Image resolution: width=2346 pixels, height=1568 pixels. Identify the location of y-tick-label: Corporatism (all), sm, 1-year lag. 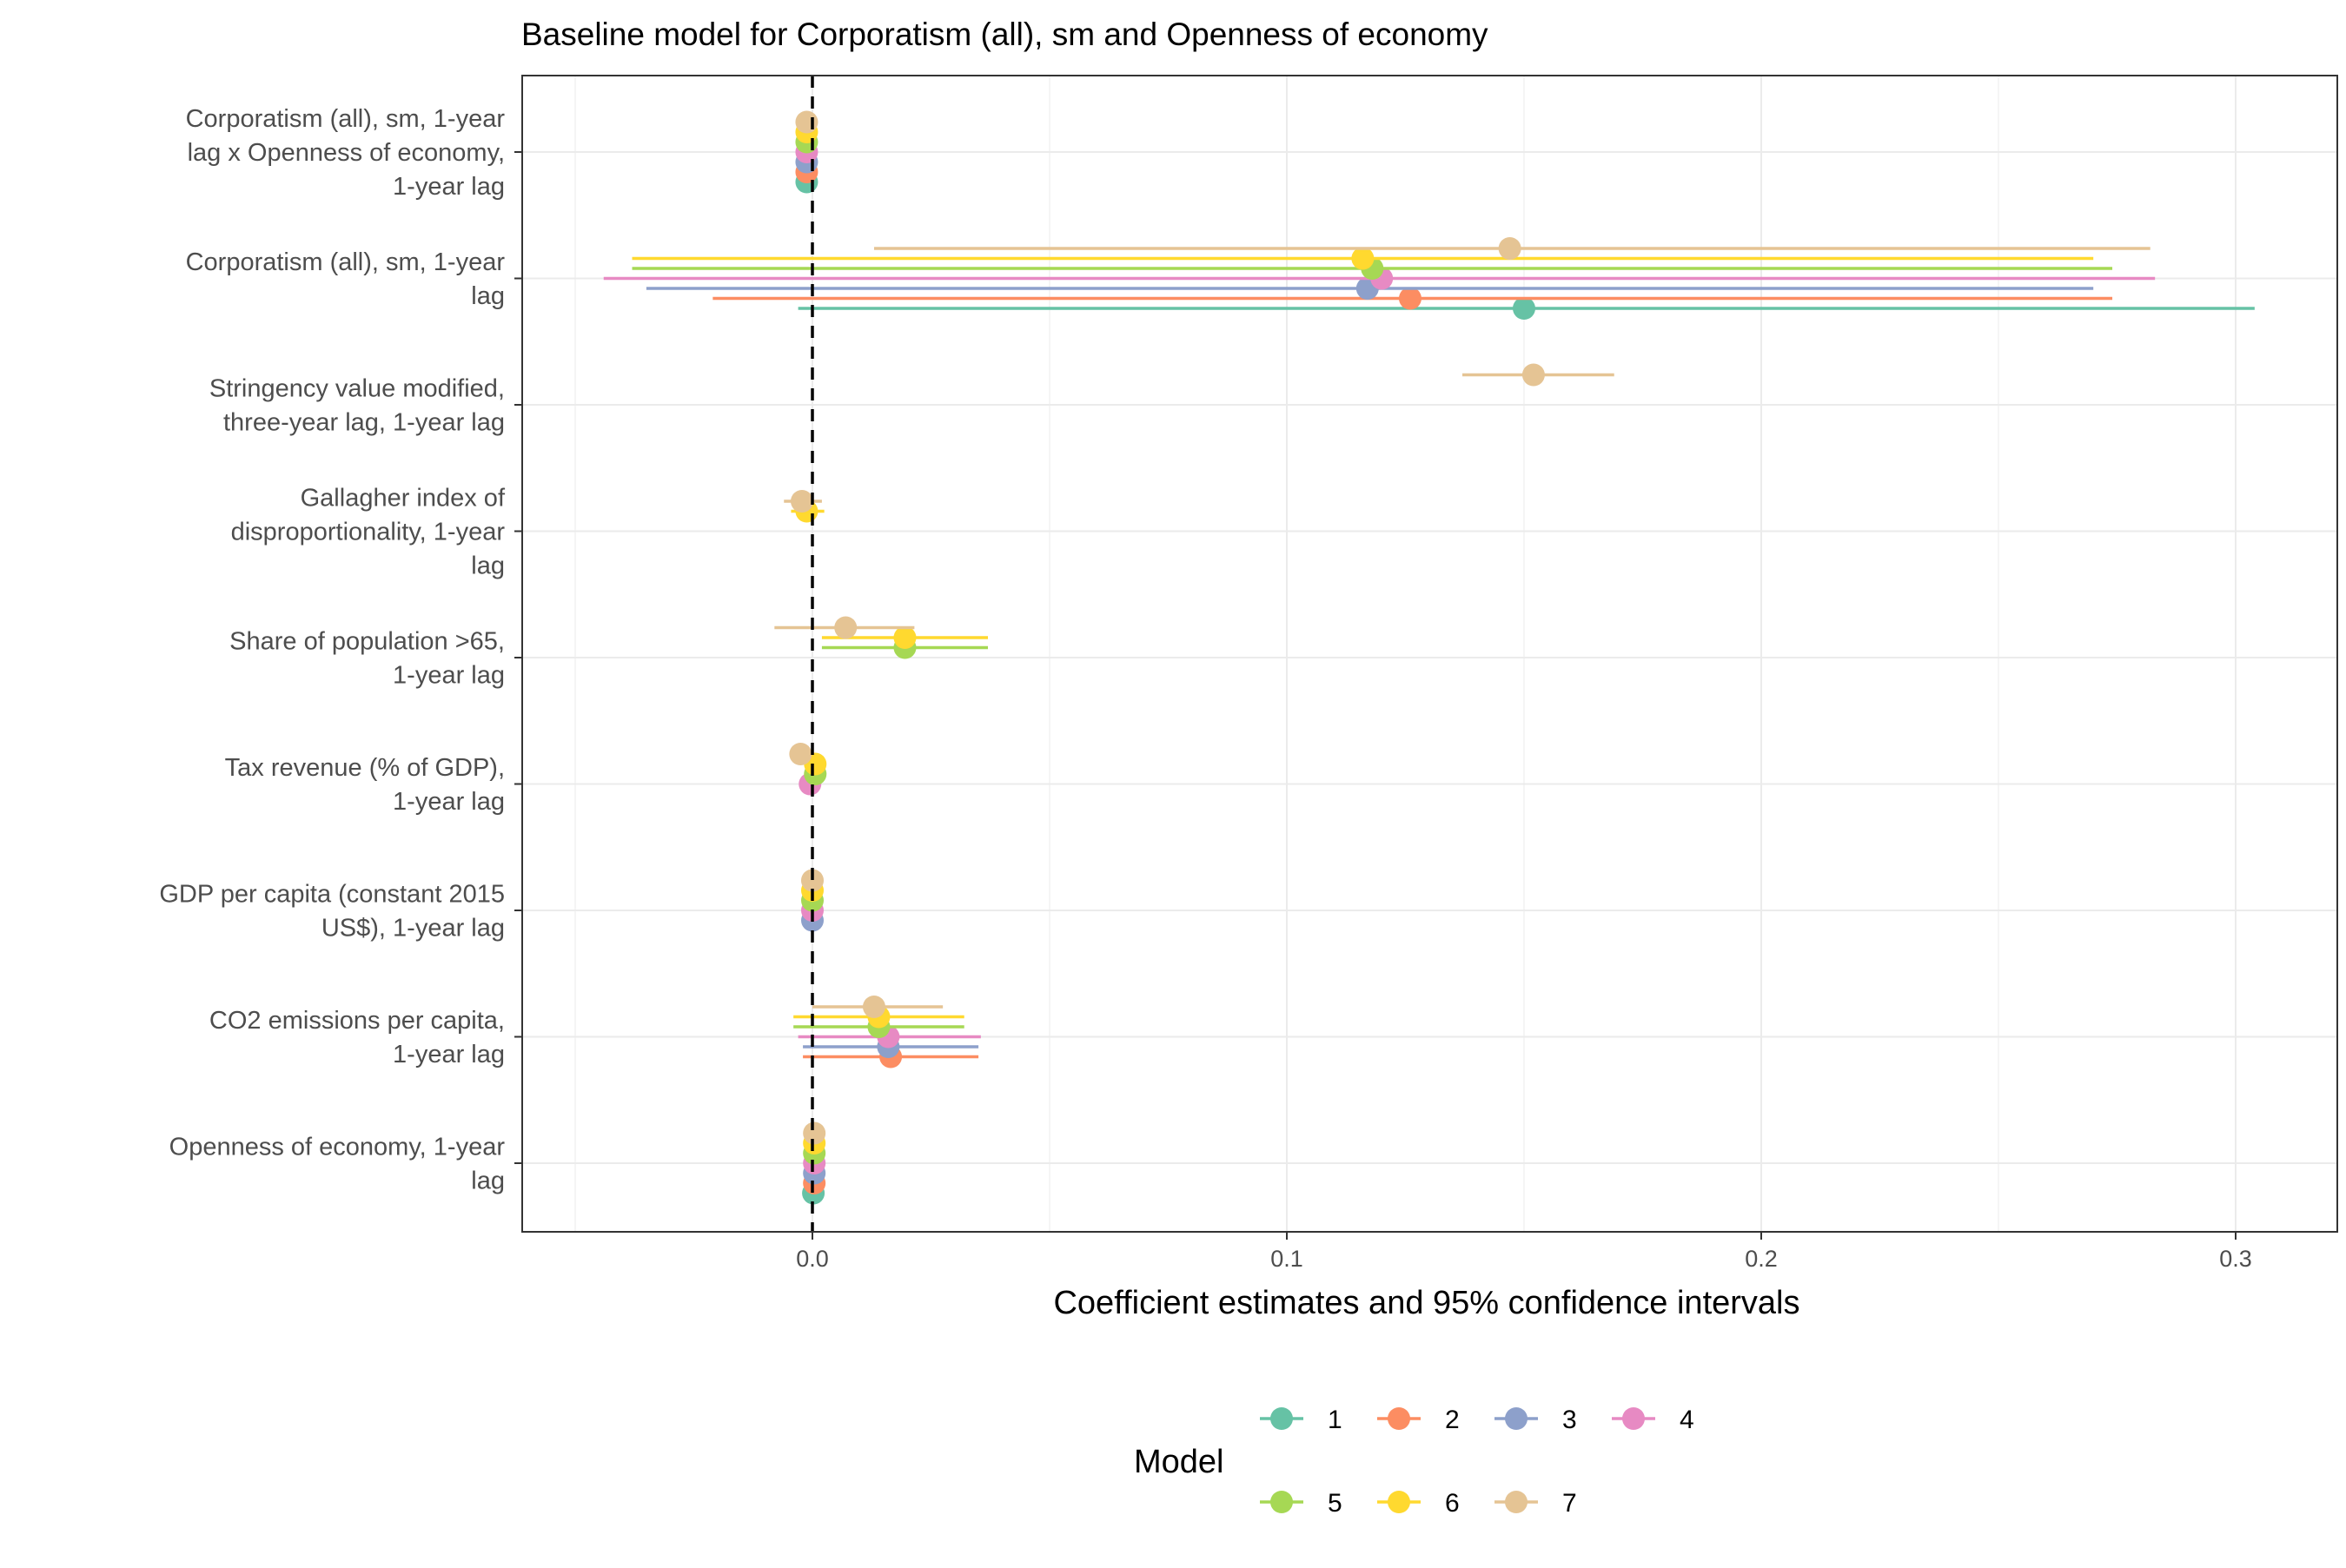
(346, 279).